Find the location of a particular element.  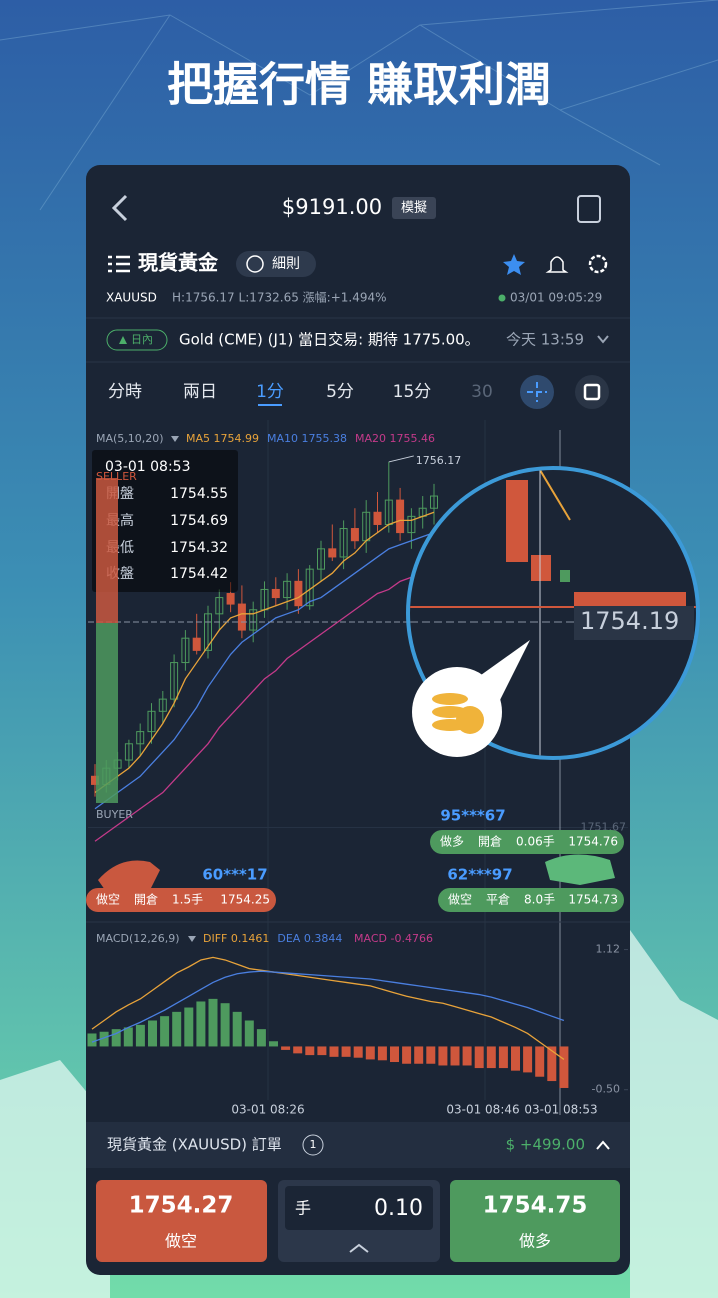

tooltip is located at coordinates (165, 521).